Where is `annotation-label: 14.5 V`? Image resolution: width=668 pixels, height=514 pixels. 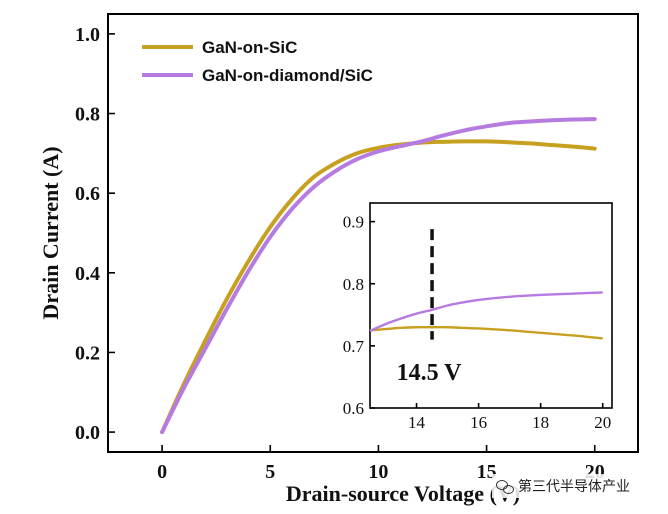 annotation-label: 14.5 V is located at coordinates (430, 373).